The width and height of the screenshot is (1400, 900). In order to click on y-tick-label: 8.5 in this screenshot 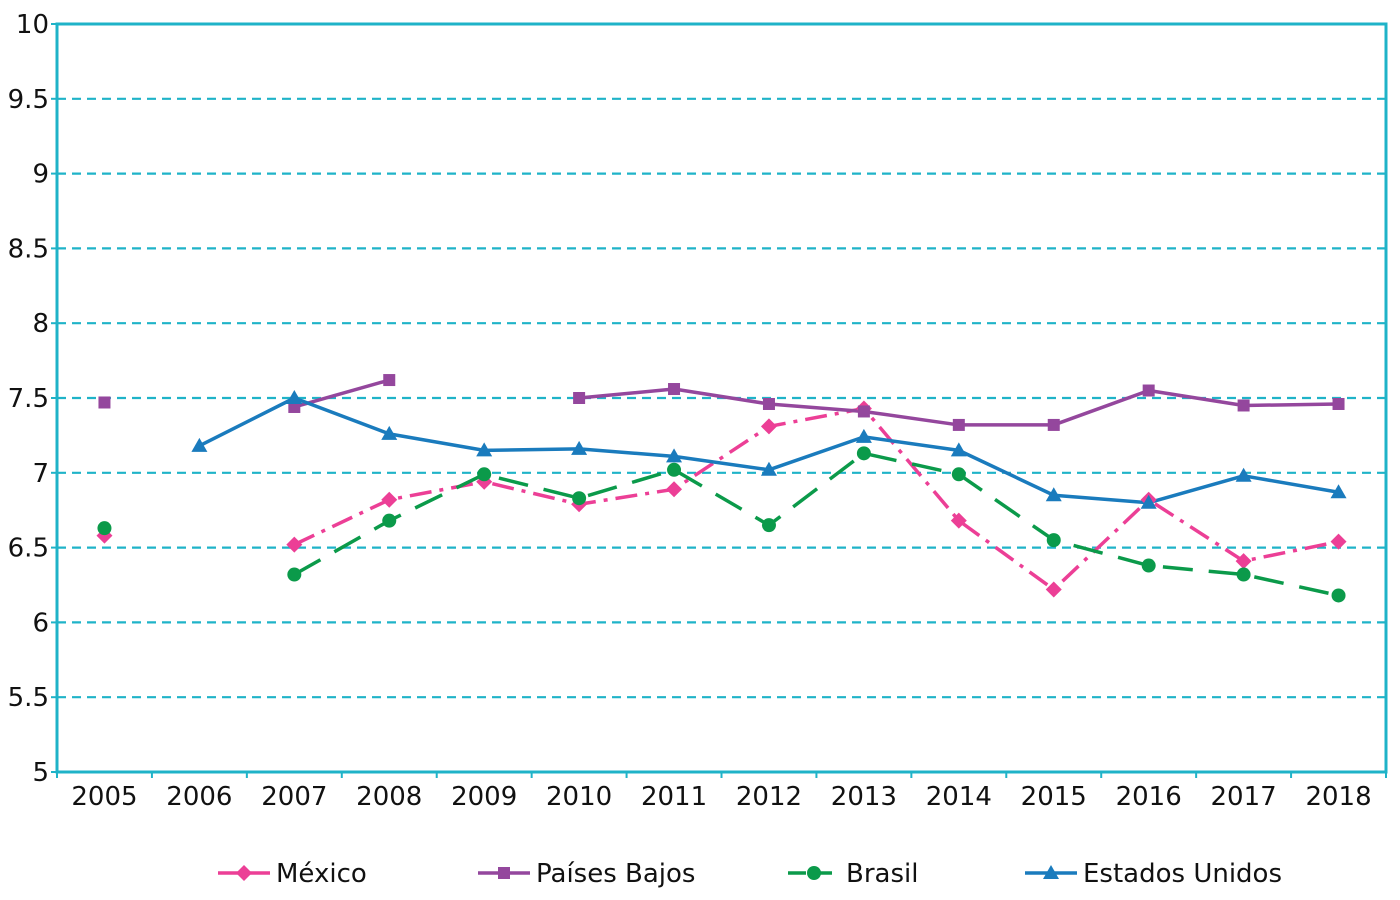, I will do `click(28, 249)`.